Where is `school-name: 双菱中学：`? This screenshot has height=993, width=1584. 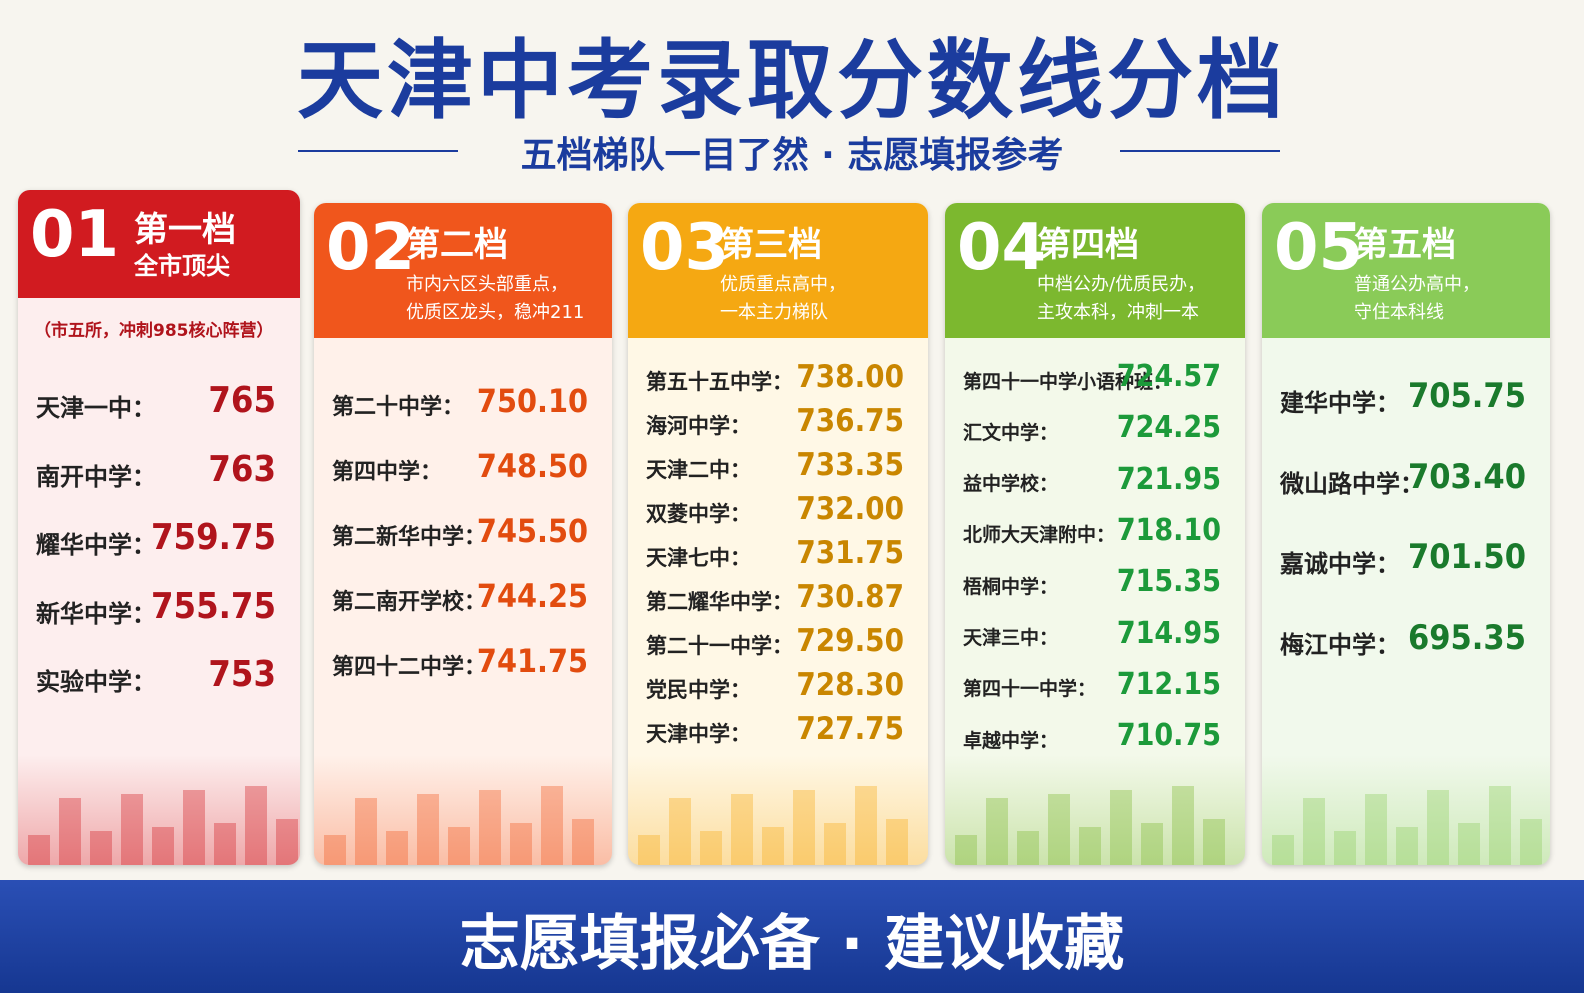 school-name: 双菱中学： is located at coordinates (698, 513).